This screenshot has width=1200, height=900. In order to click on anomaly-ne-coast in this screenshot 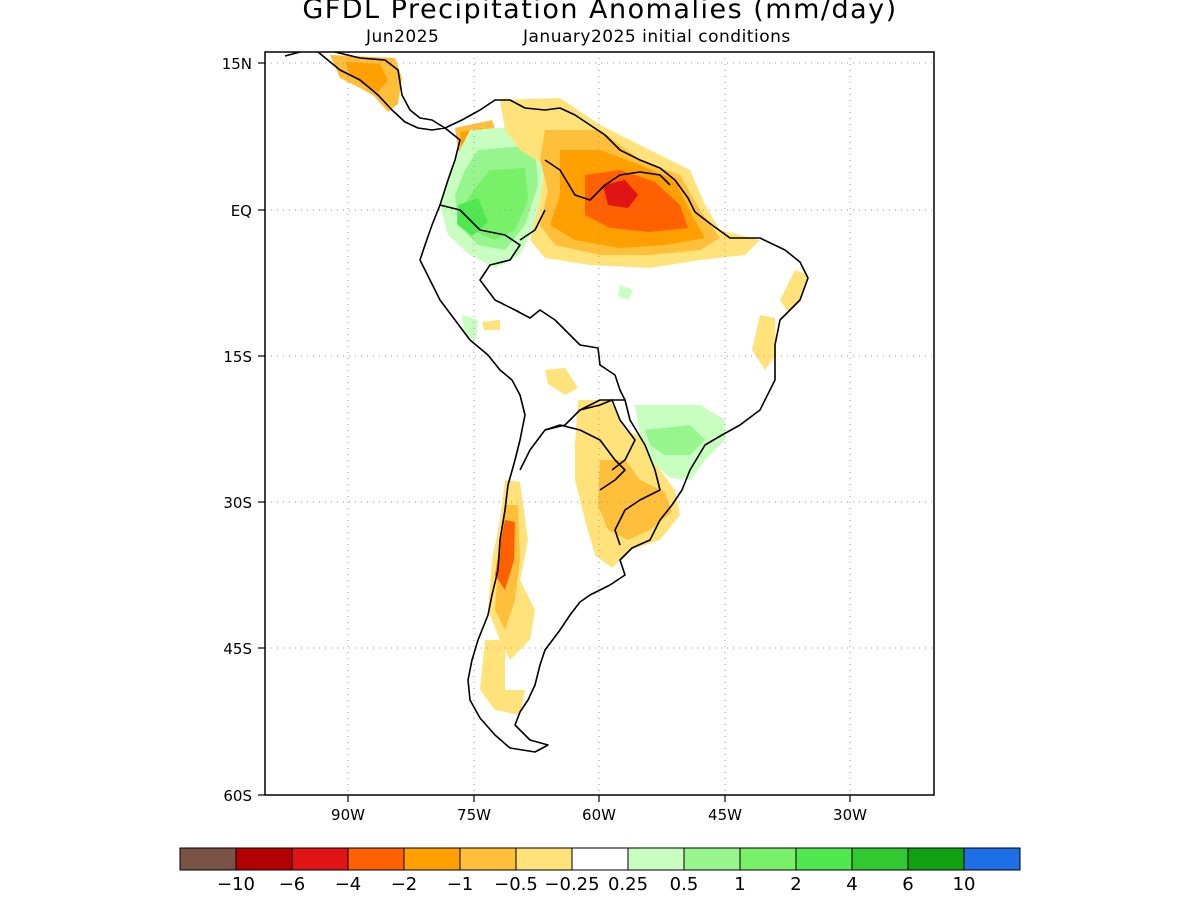, I will do `click(794, 291)`.